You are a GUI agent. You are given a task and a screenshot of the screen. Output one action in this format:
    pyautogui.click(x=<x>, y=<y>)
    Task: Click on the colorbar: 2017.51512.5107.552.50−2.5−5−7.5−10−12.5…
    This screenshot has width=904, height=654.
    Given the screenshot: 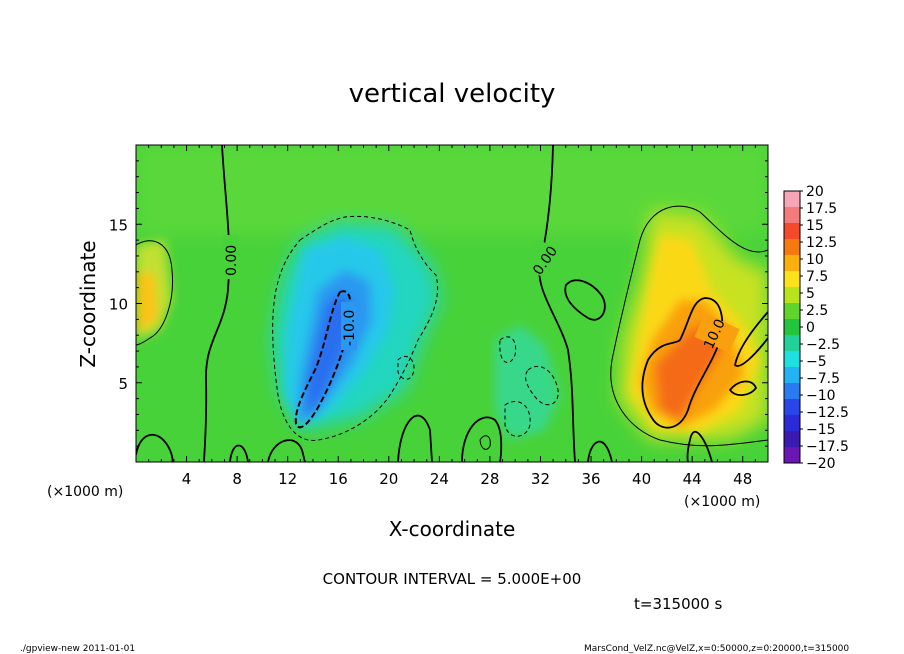 What is the action you would take?
    pyautogui.click(x=816, y=328)
    